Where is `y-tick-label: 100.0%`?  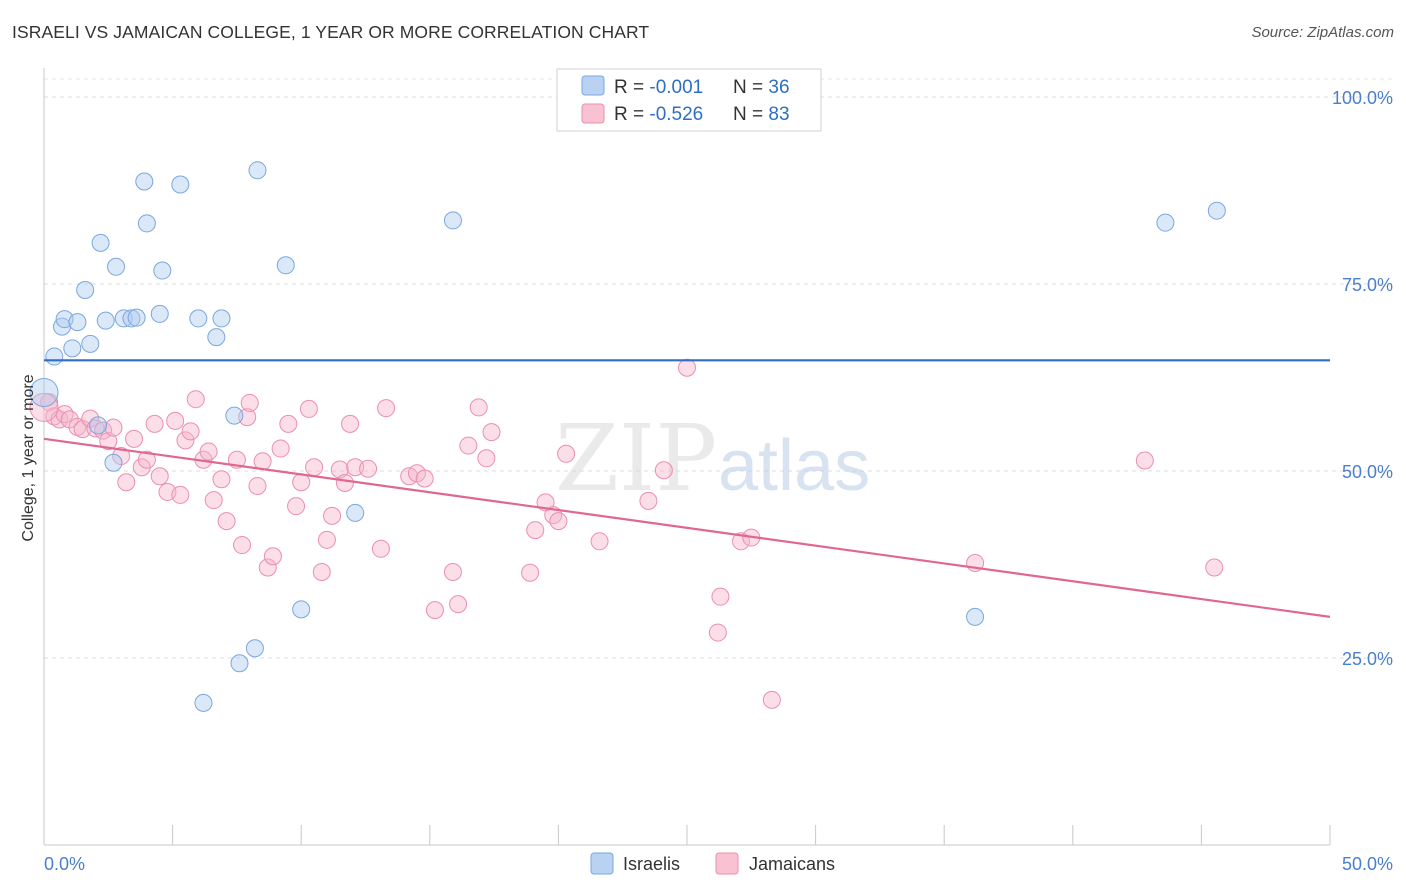
y-tick-label: 100.0% is located at coordinates (1362, 98).